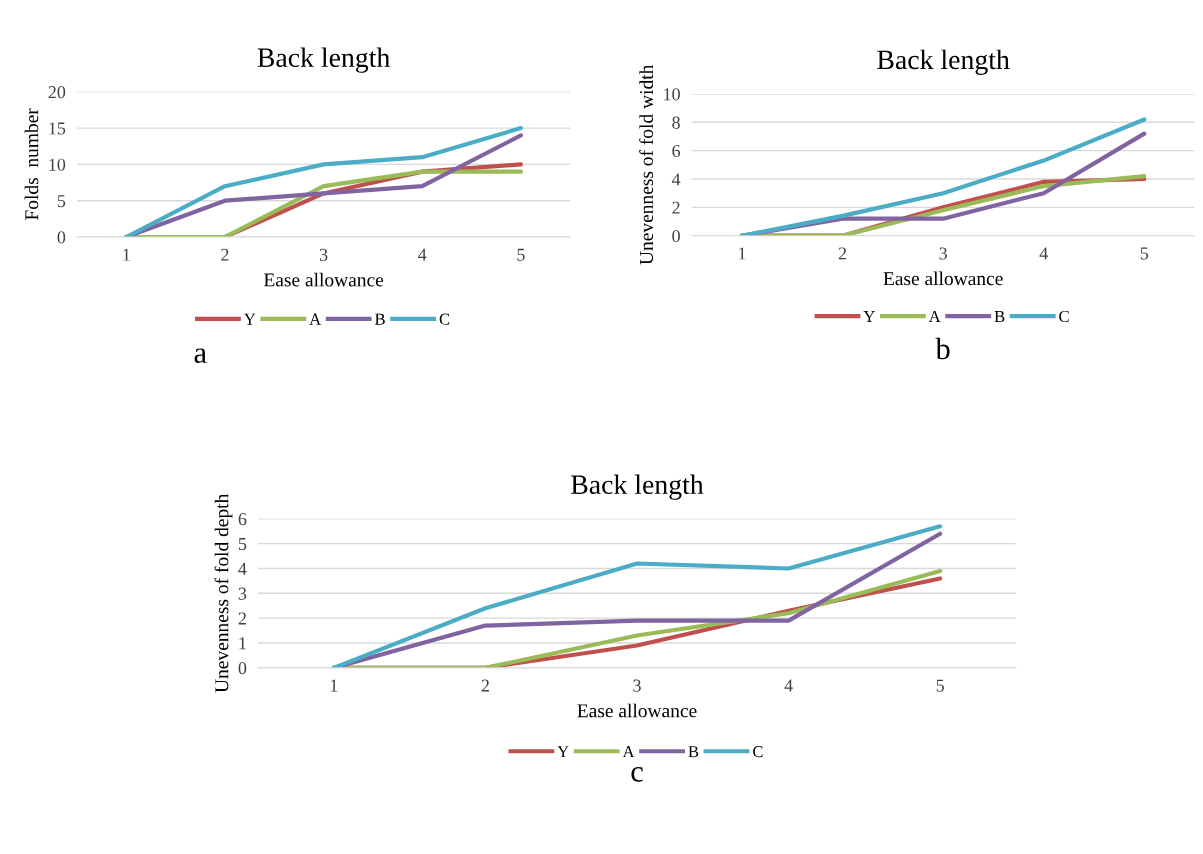  What do you see at coordinates (200, 356) in the screenshot?
I see `text: a` at bounding box center [200, 356].